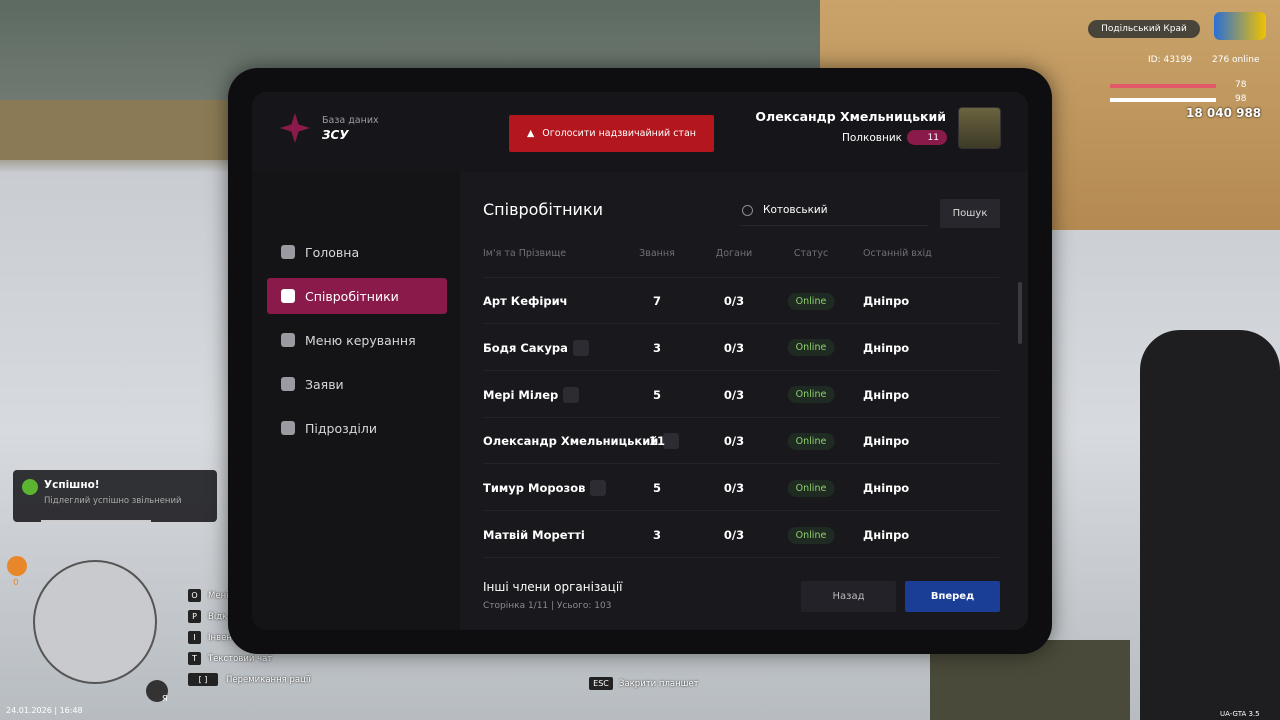 The height and width of the screenshot is (720, 1280). What do you see at coordinates (734, 253) in the screenshot?
I see `column-header: Догани` at bounding box center [734, 253].